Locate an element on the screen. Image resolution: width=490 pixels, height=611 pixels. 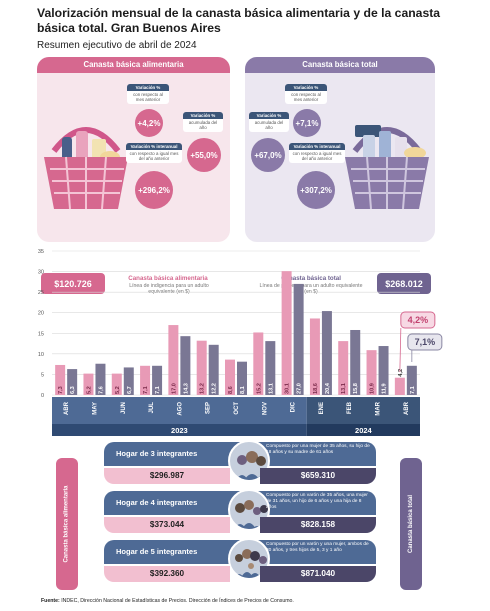
bar-value-label-cbt: 11,9 is located at coordinates (385, 388).